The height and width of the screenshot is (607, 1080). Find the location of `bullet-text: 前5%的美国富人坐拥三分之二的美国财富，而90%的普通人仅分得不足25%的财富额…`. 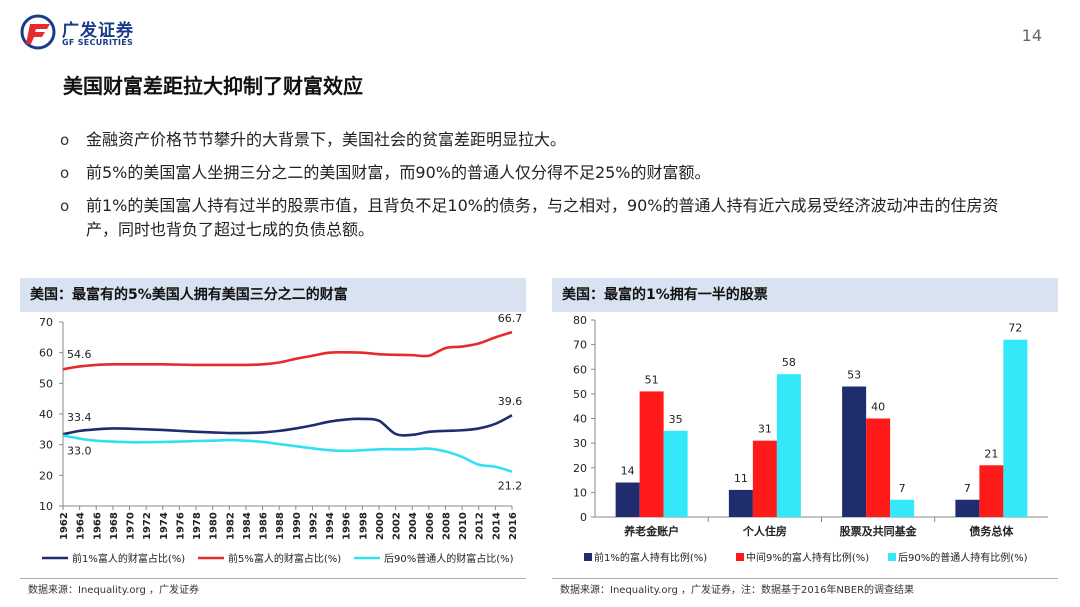

bullet-text: 前5%的美国富人坐拥三分之二的美国财富，而90%的普通人仅分得不足25%的财富额… is located at coordinates (398, 172).